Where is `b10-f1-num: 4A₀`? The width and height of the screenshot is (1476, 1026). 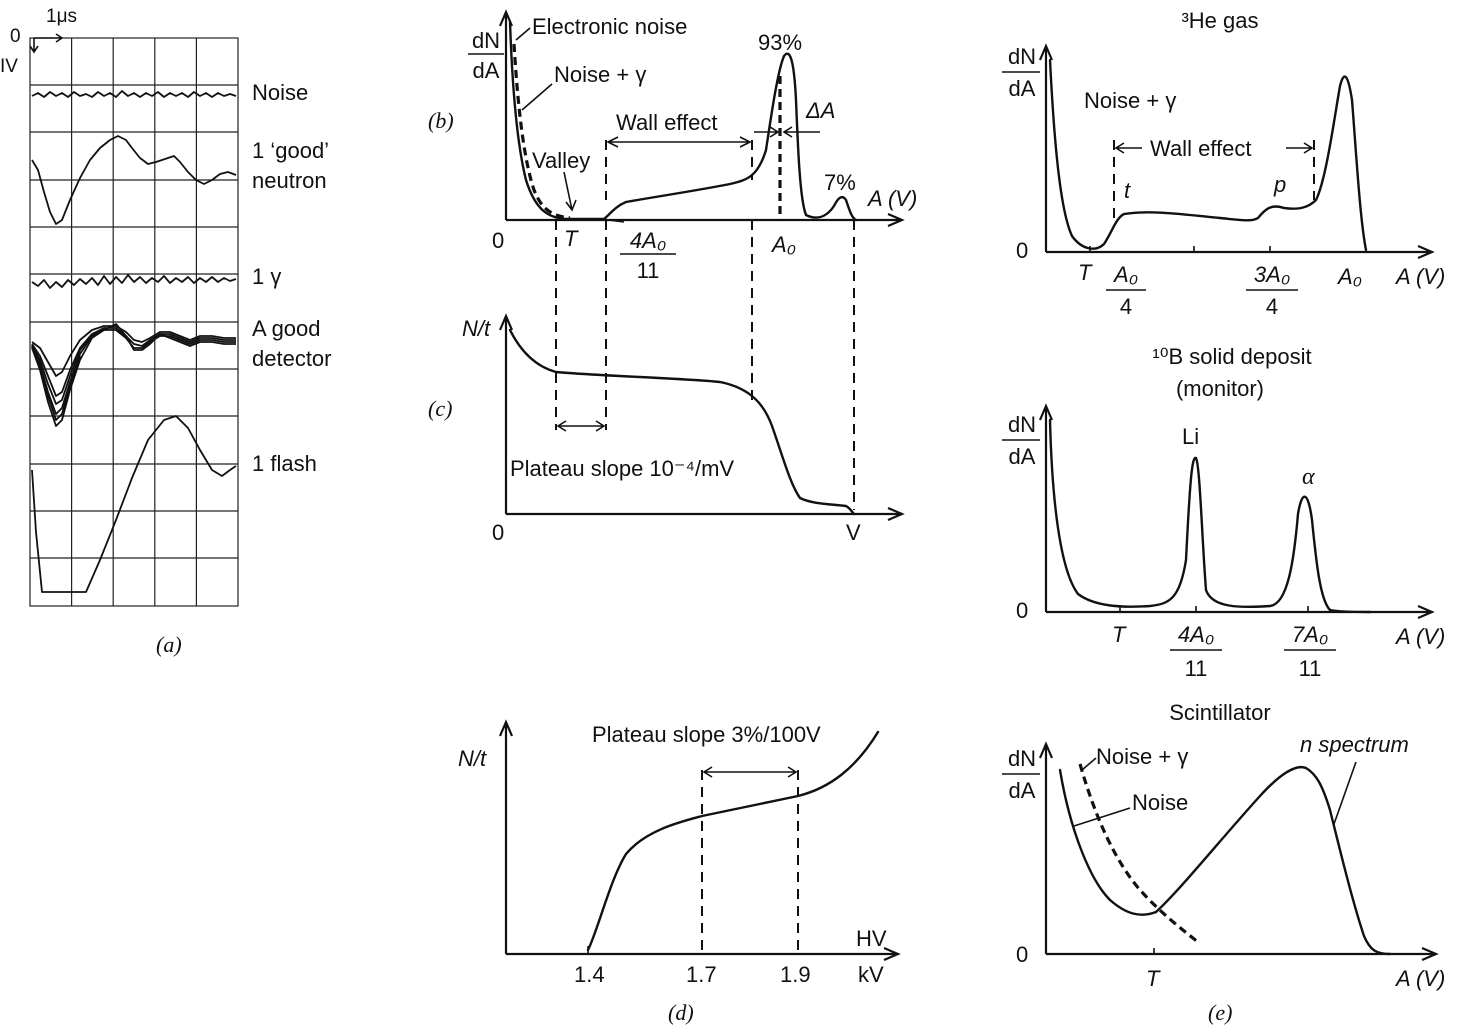 b10-f1-num: 4A₀ is located at coordinates (1196, 634).